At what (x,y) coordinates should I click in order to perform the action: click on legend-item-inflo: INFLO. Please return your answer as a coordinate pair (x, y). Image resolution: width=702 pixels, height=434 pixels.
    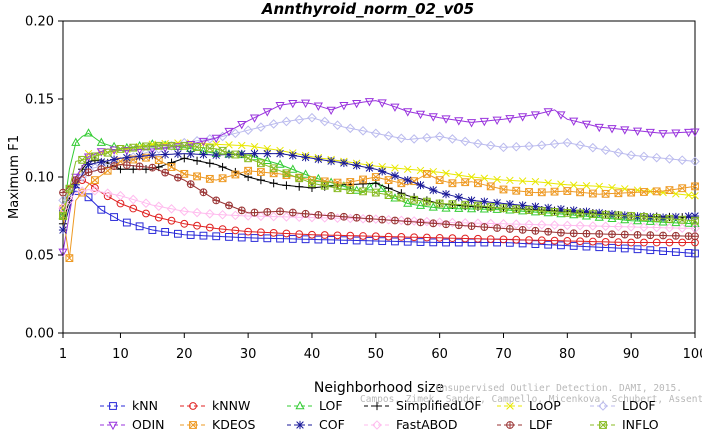
    Looking at the image, I should click on (624, 424).